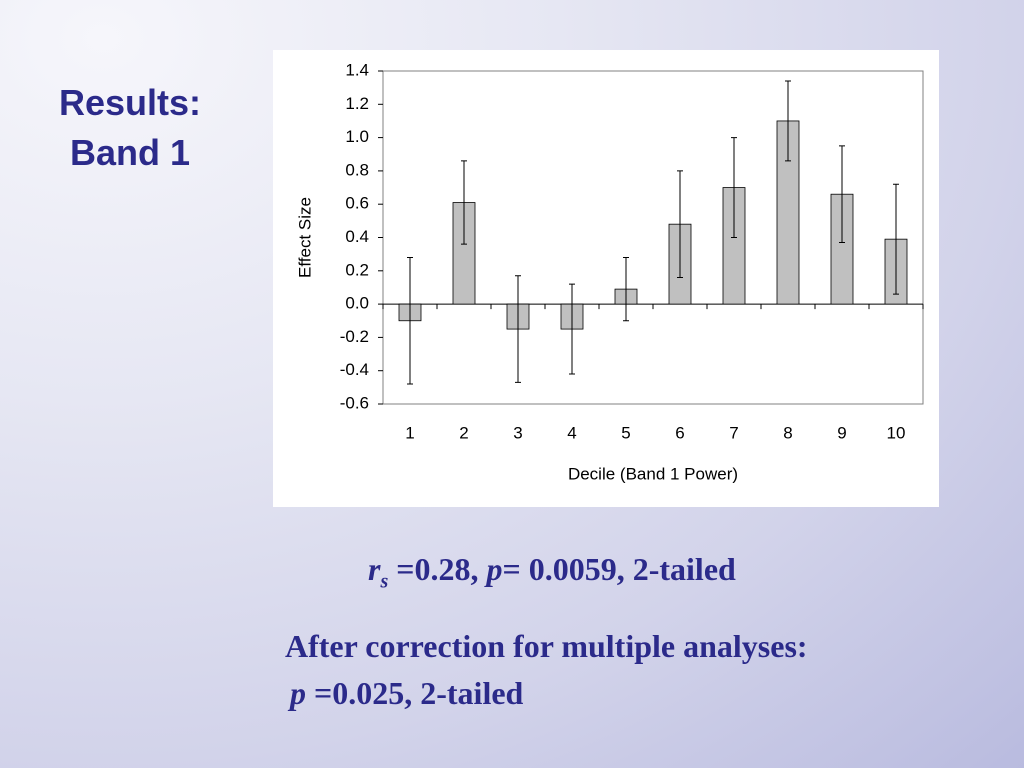 The height and width of the screenshot is (768, 1024). I want to click on stat-text: =0.28,, so click(437, 569).